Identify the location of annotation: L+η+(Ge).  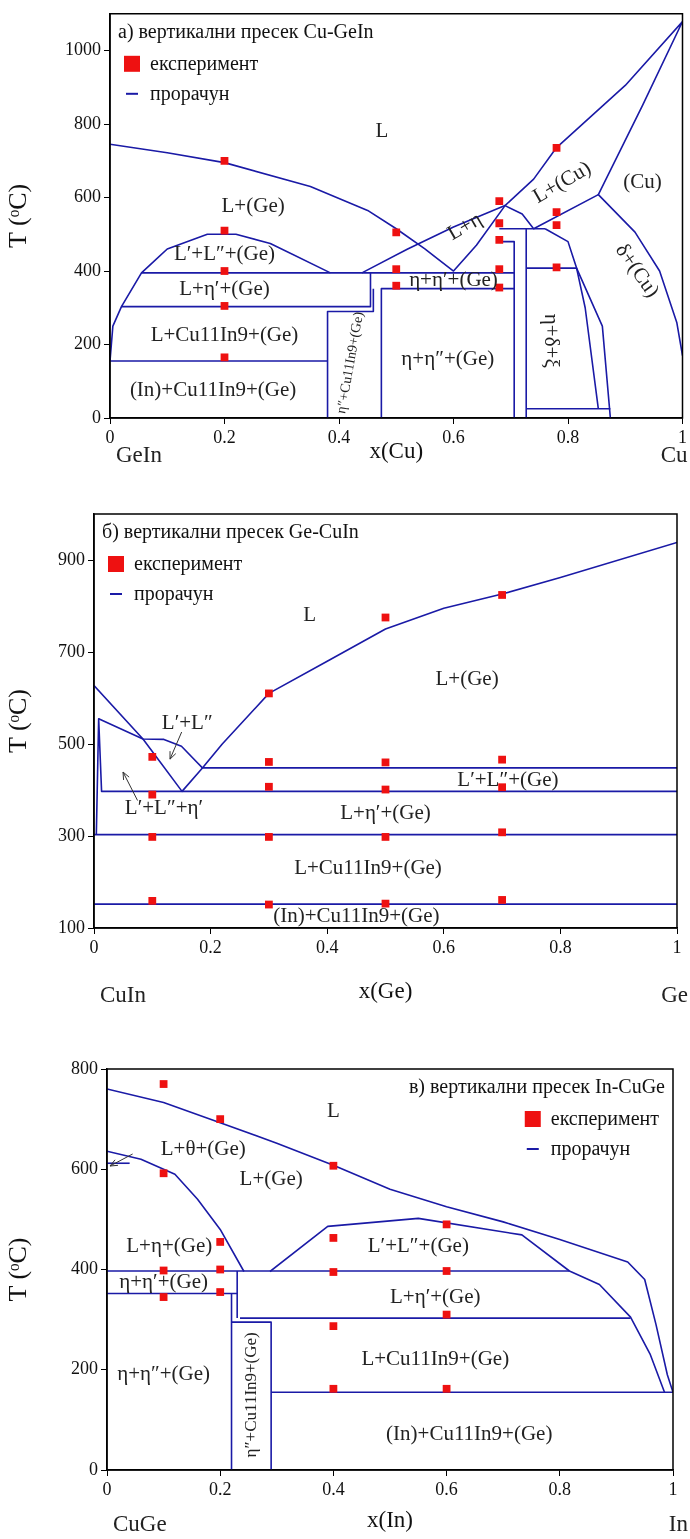
(169, 1245).